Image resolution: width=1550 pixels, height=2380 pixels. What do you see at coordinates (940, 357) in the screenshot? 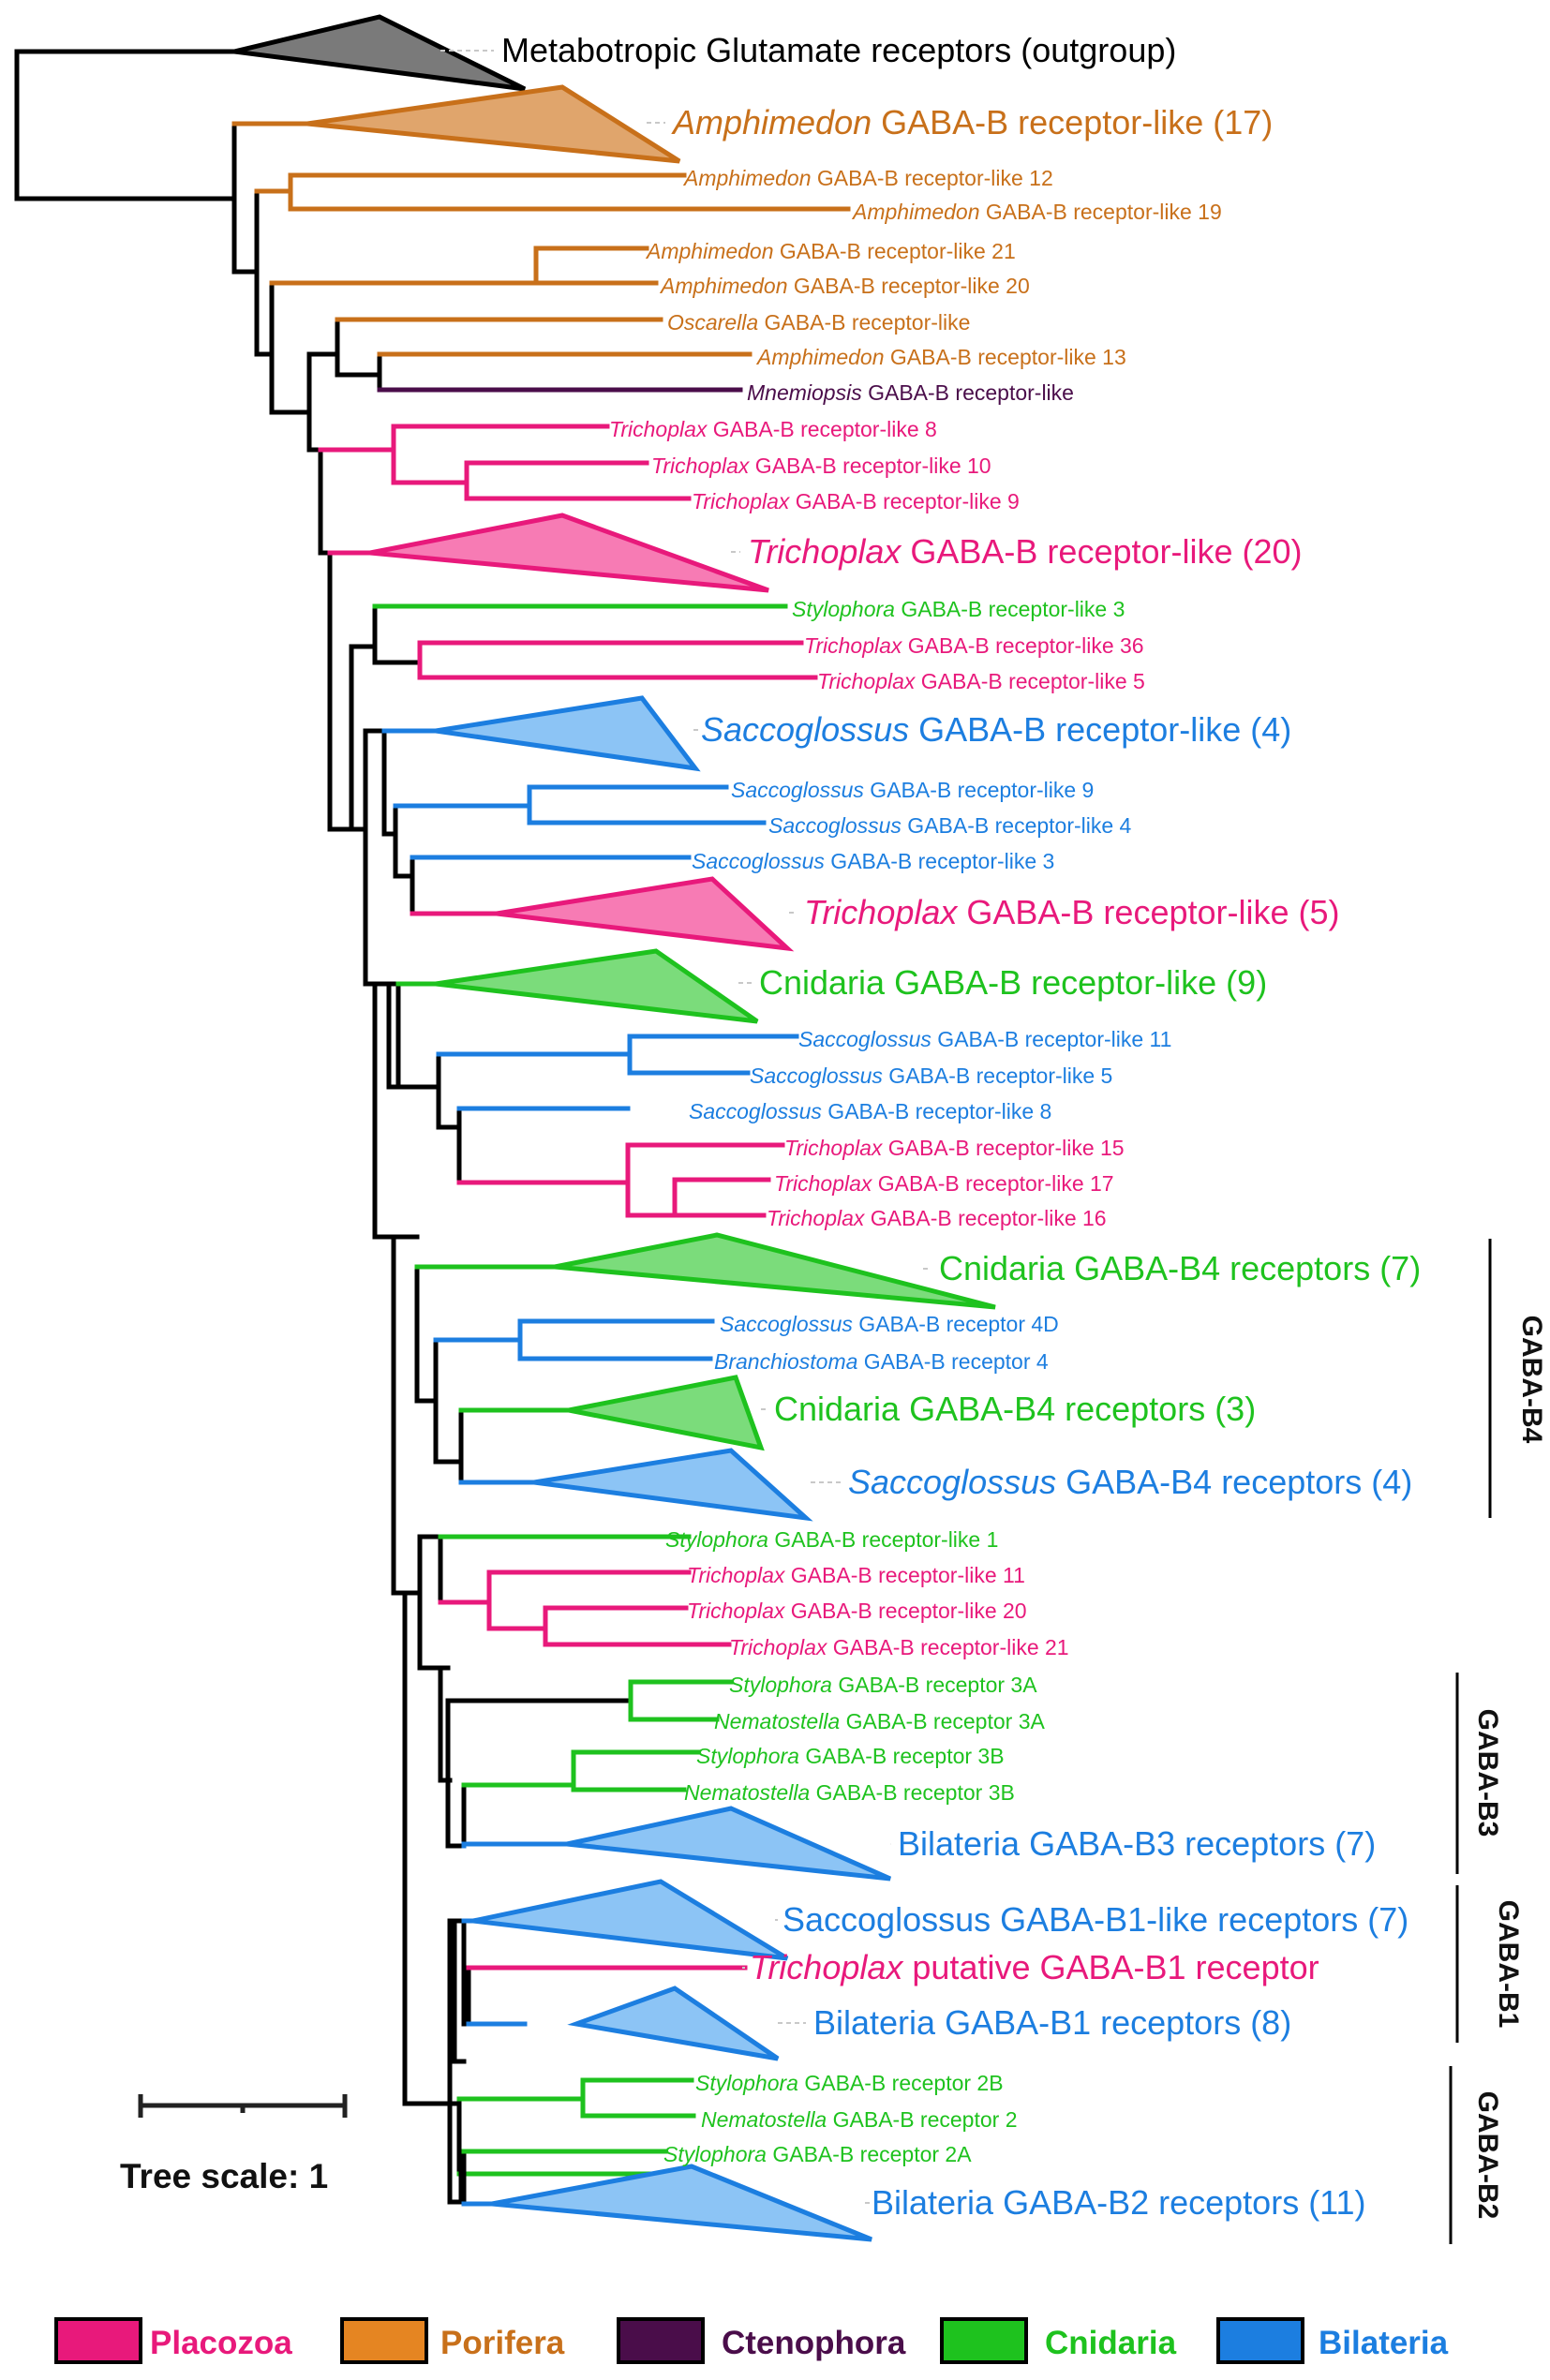
I see `leaf-label-l8: Amphimedon GABA-B receptor-like 13` at bounding box center [940, 357].